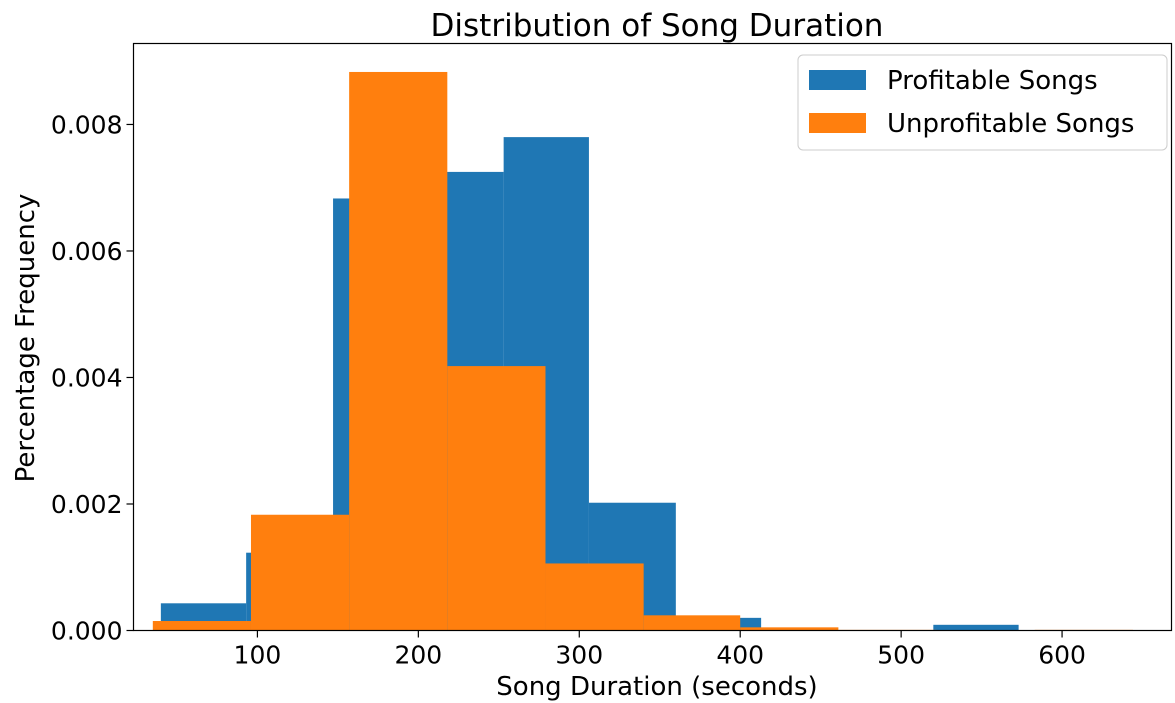  I want to click on chart-title: Distribution of Song Duration, so click(657, 26).